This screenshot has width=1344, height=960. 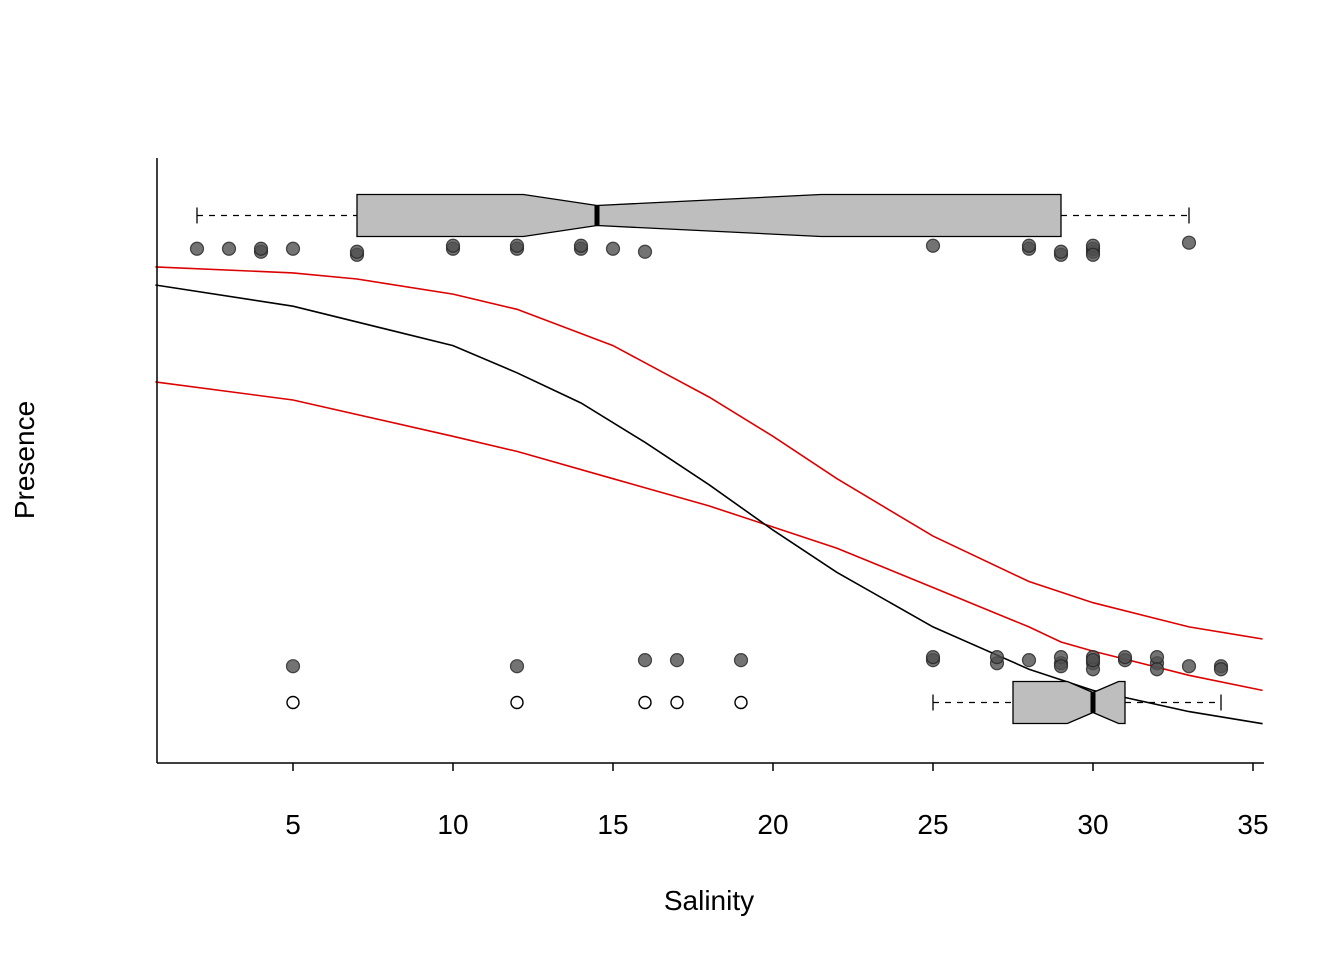 What do you see at coordinates (709, 215) in the screenshot?
I see `boxplot-present-box` at bounding box center [709, 215].